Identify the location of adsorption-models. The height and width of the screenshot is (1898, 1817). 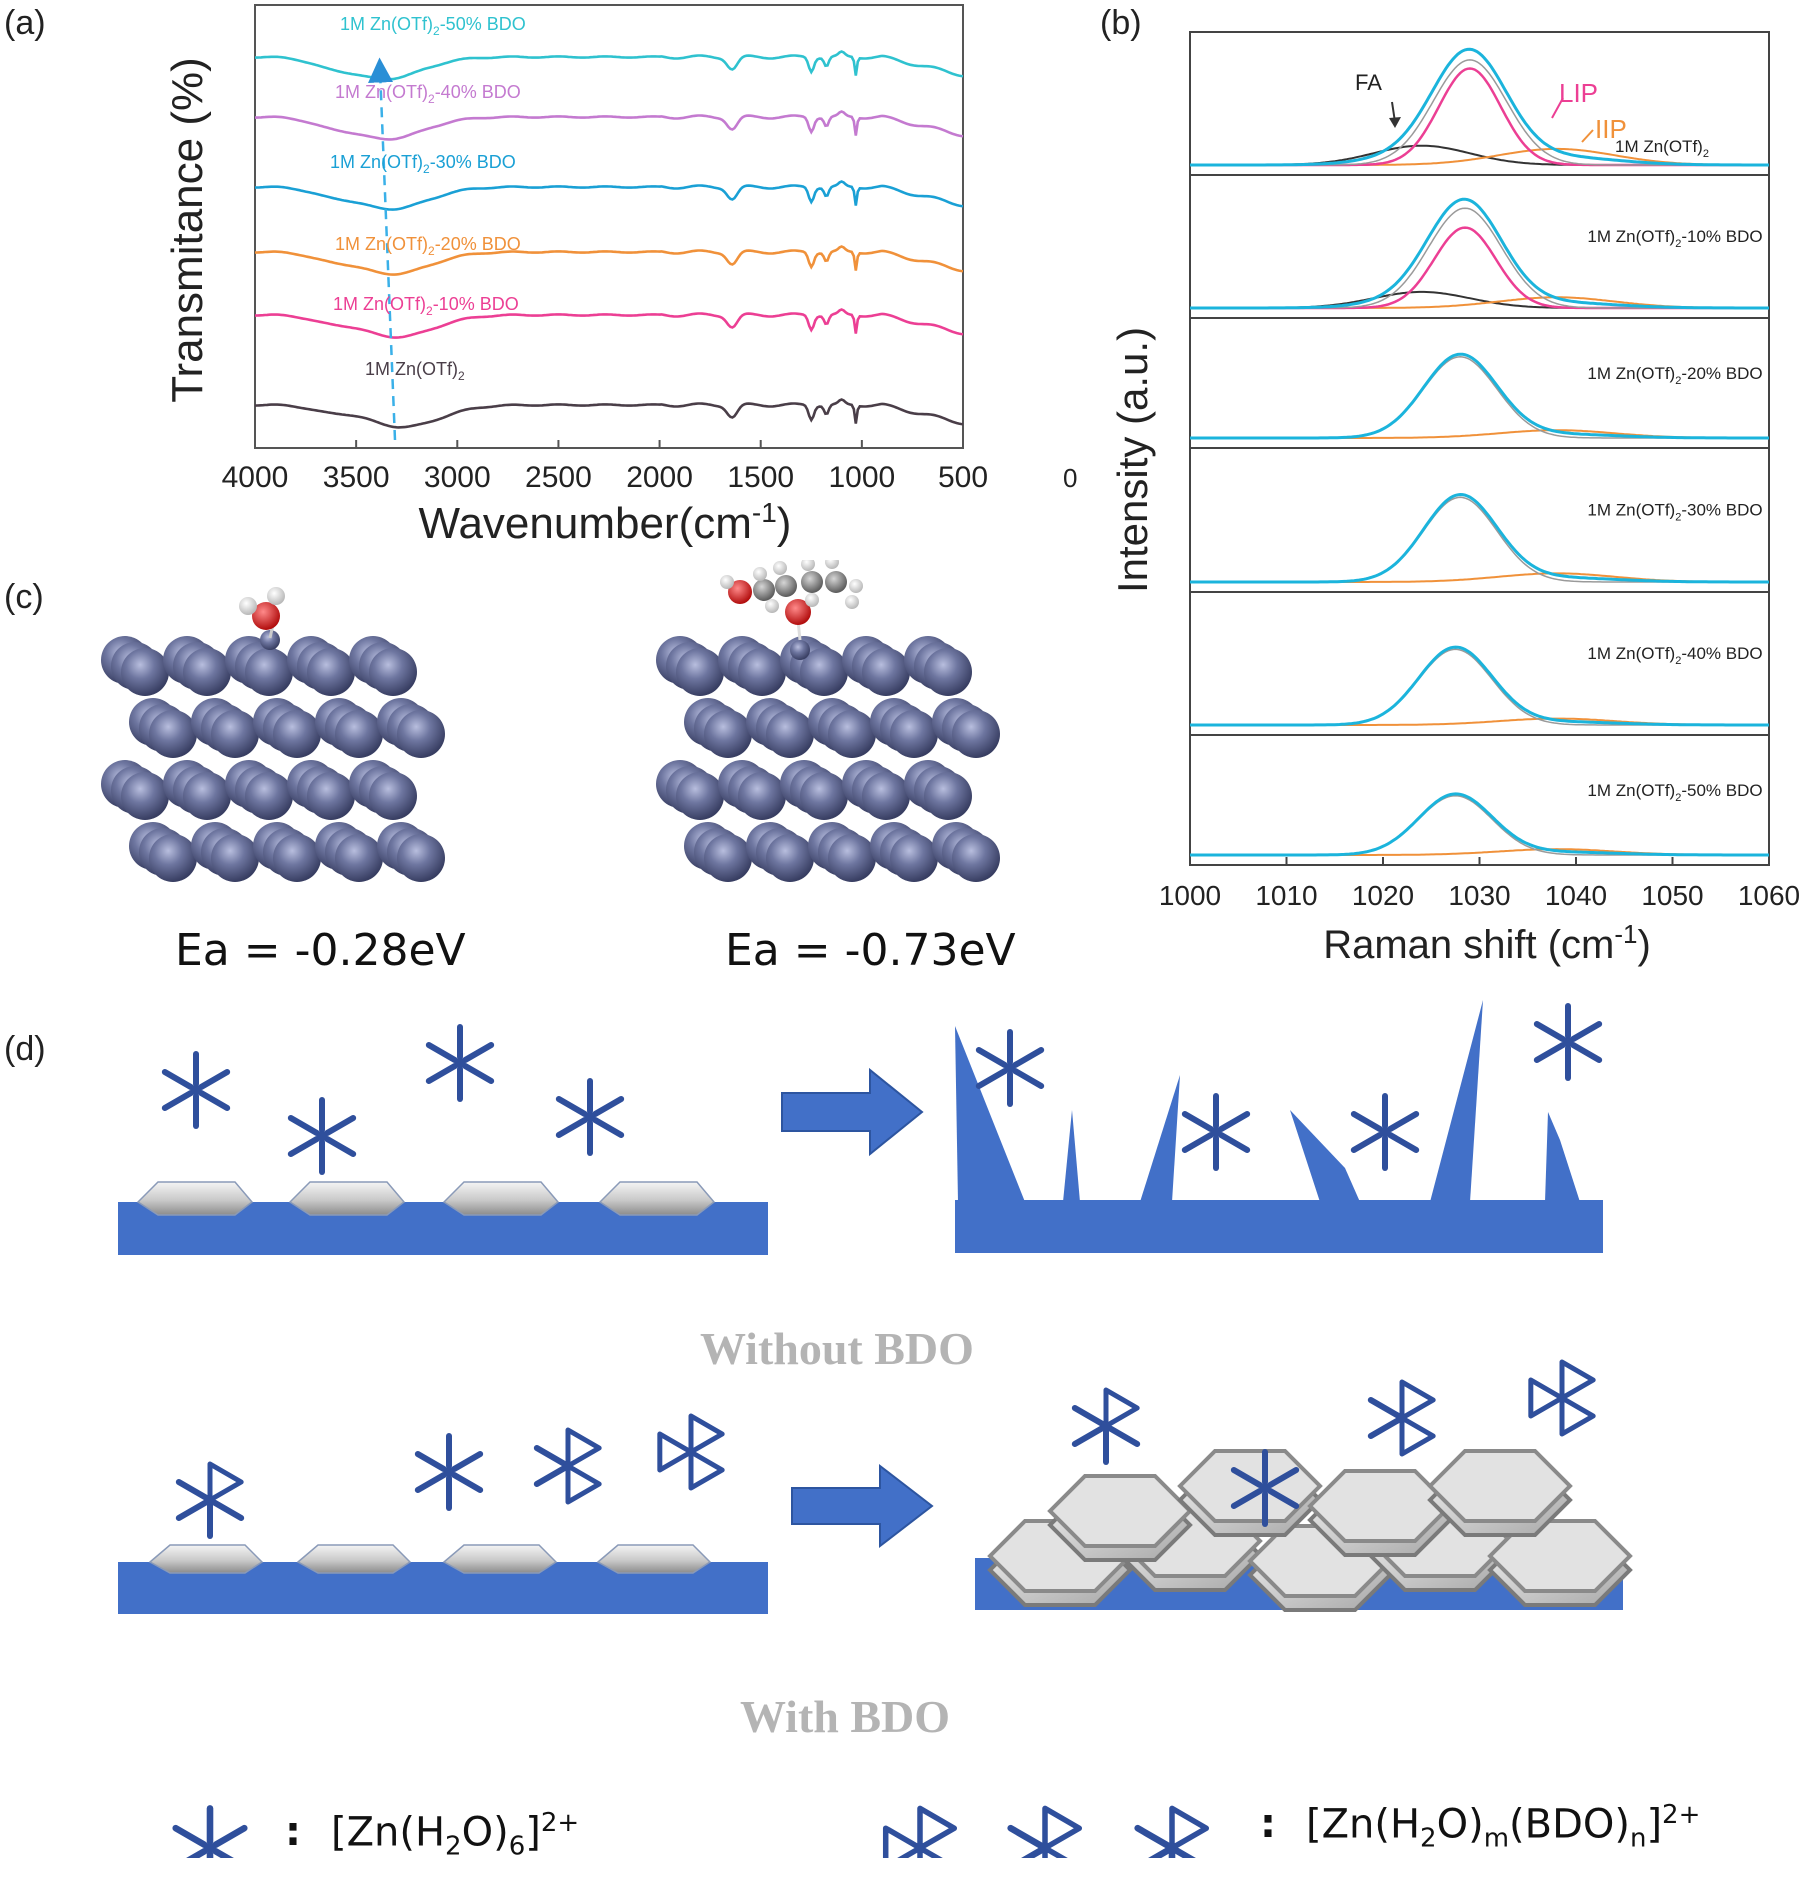
(550, 721).